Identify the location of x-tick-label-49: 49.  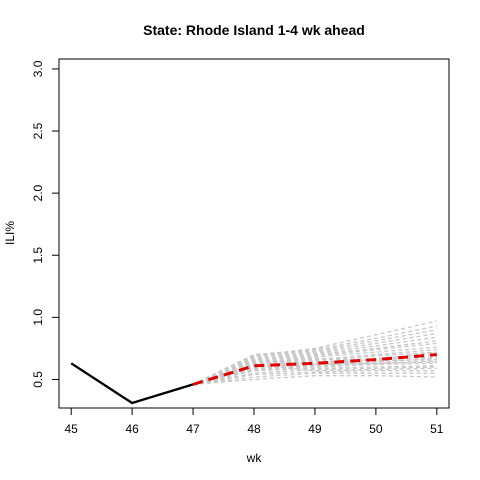
(315, 429).